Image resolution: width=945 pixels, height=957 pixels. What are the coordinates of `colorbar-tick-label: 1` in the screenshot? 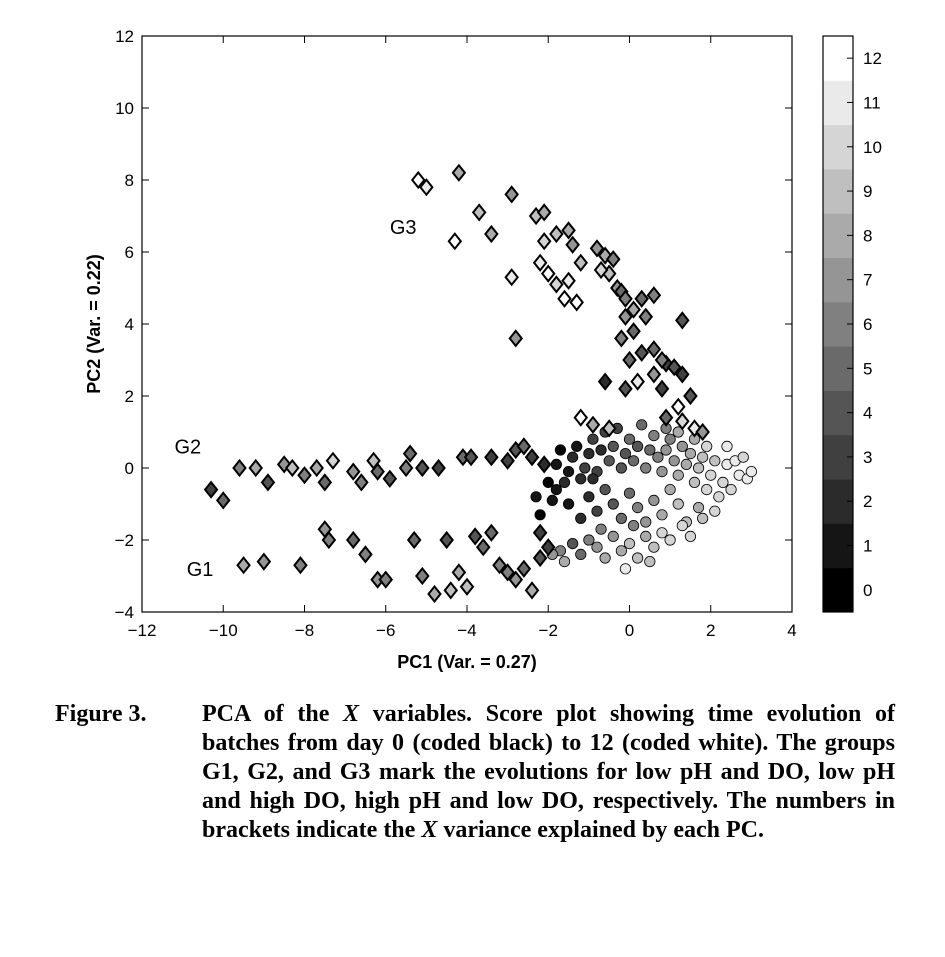 It's located at (867, 546).